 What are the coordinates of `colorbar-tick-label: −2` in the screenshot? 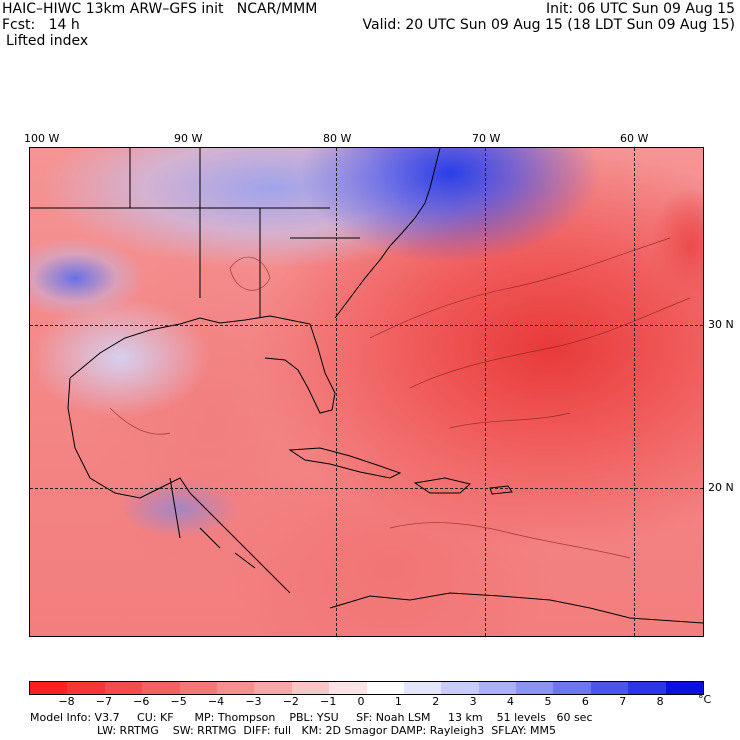 It's located at (290, 701).